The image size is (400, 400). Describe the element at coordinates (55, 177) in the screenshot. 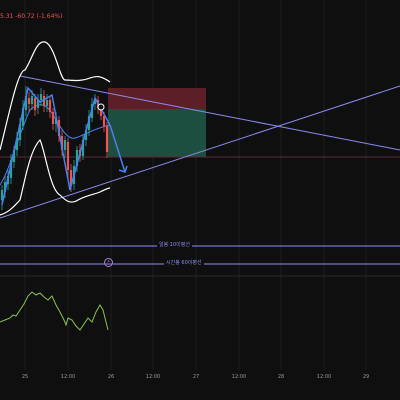

I see `lower-envelope` at that location.